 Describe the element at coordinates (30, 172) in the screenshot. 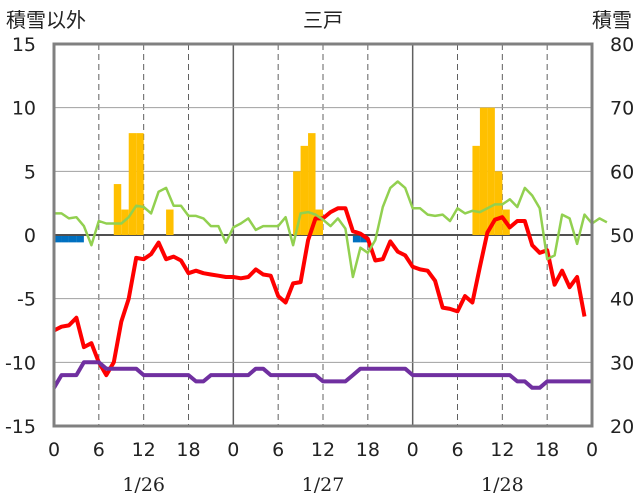

I see `y-left-tick-label: 5` at that location.